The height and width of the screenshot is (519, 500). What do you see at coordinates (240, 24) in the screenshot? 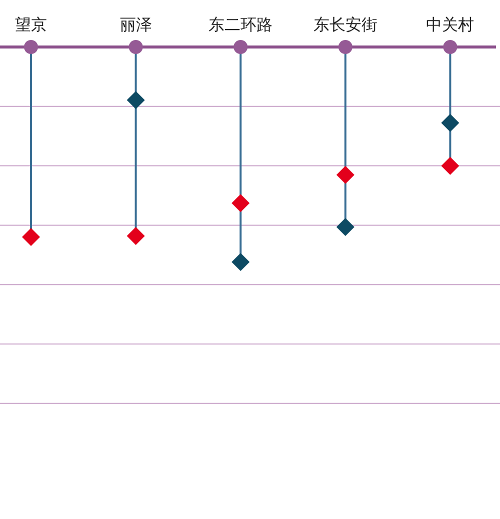
I see `x-tick-label: 东二环路` at bounding box center [240, 24].